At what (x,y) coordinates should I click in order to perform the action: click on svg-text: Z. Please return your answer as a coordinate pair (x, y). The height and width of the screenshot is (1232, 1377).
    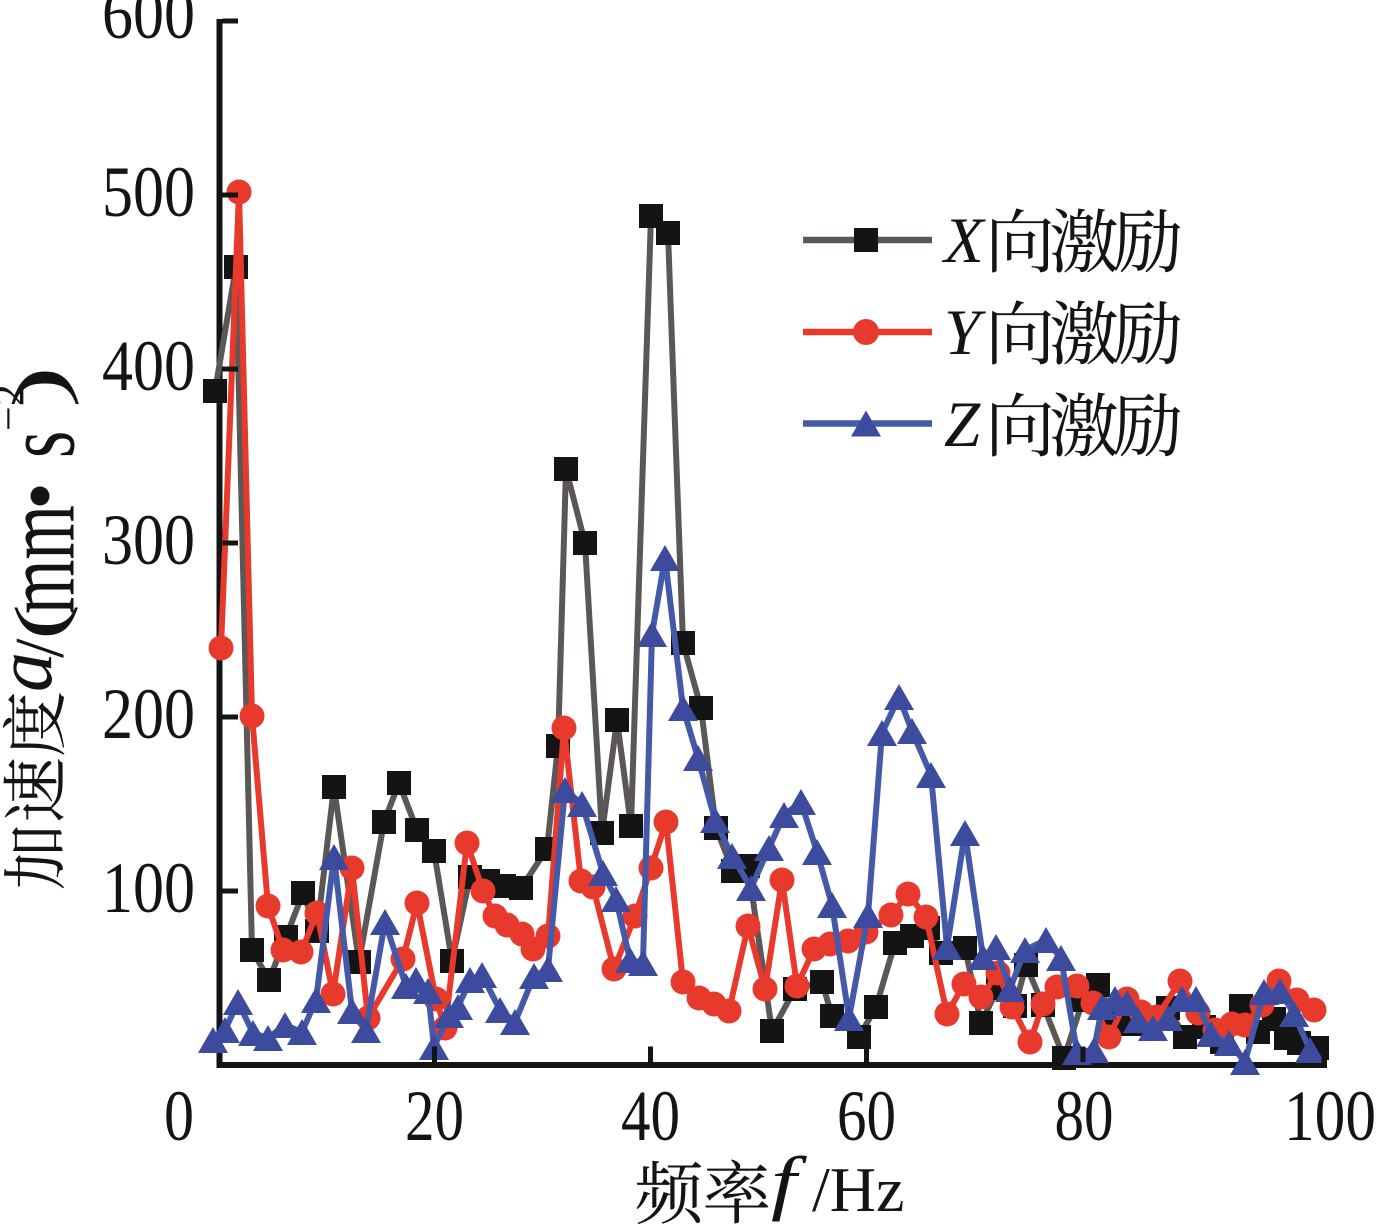
    Looking at the image, I should click on (962, 425).